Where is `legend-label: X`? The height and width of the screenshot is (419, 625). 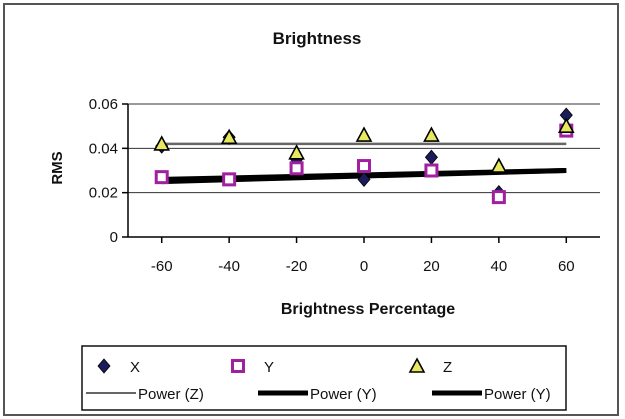
legend-label: X is located at coordinates (135, 367).